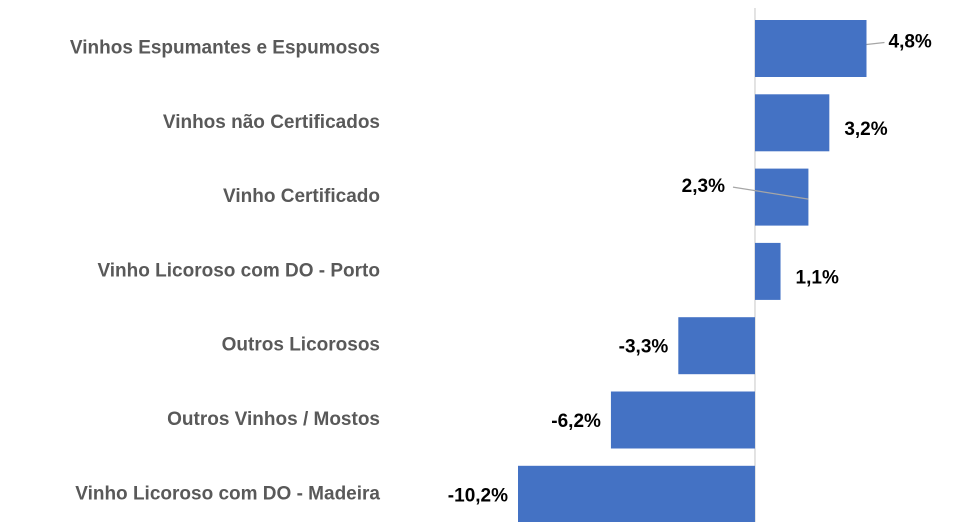 The width and height of the screenshot is (958, 522). Describe the element at coordinates (576, 421) in the screenshot. I see `data-label: -6,2%` at that location.